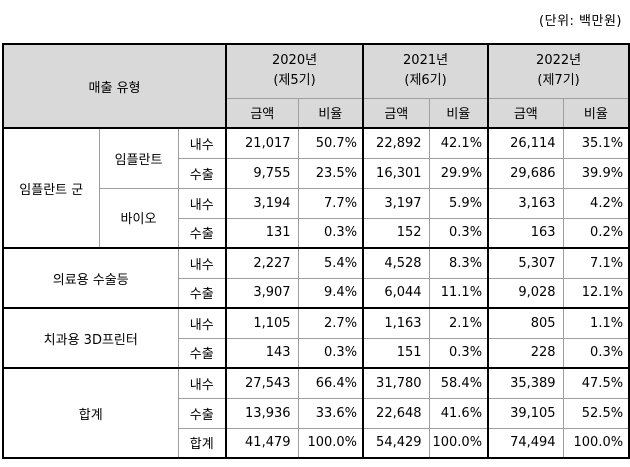 This screenshot has height=467, width=630. What do you see at coordinates (330, 173) in the screenshot?
I see `cell-2020-ratio: 23.5%` at bounding box center [330, 173].